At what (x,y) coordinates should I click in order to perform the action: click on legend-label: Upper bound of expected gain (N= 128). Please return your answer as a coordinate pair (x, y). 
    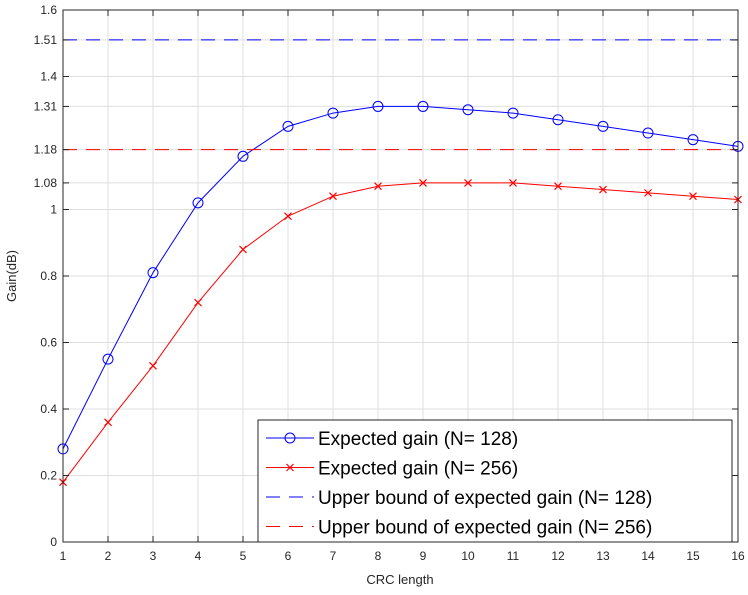
    Looking at the image, I should click on (485, 498).